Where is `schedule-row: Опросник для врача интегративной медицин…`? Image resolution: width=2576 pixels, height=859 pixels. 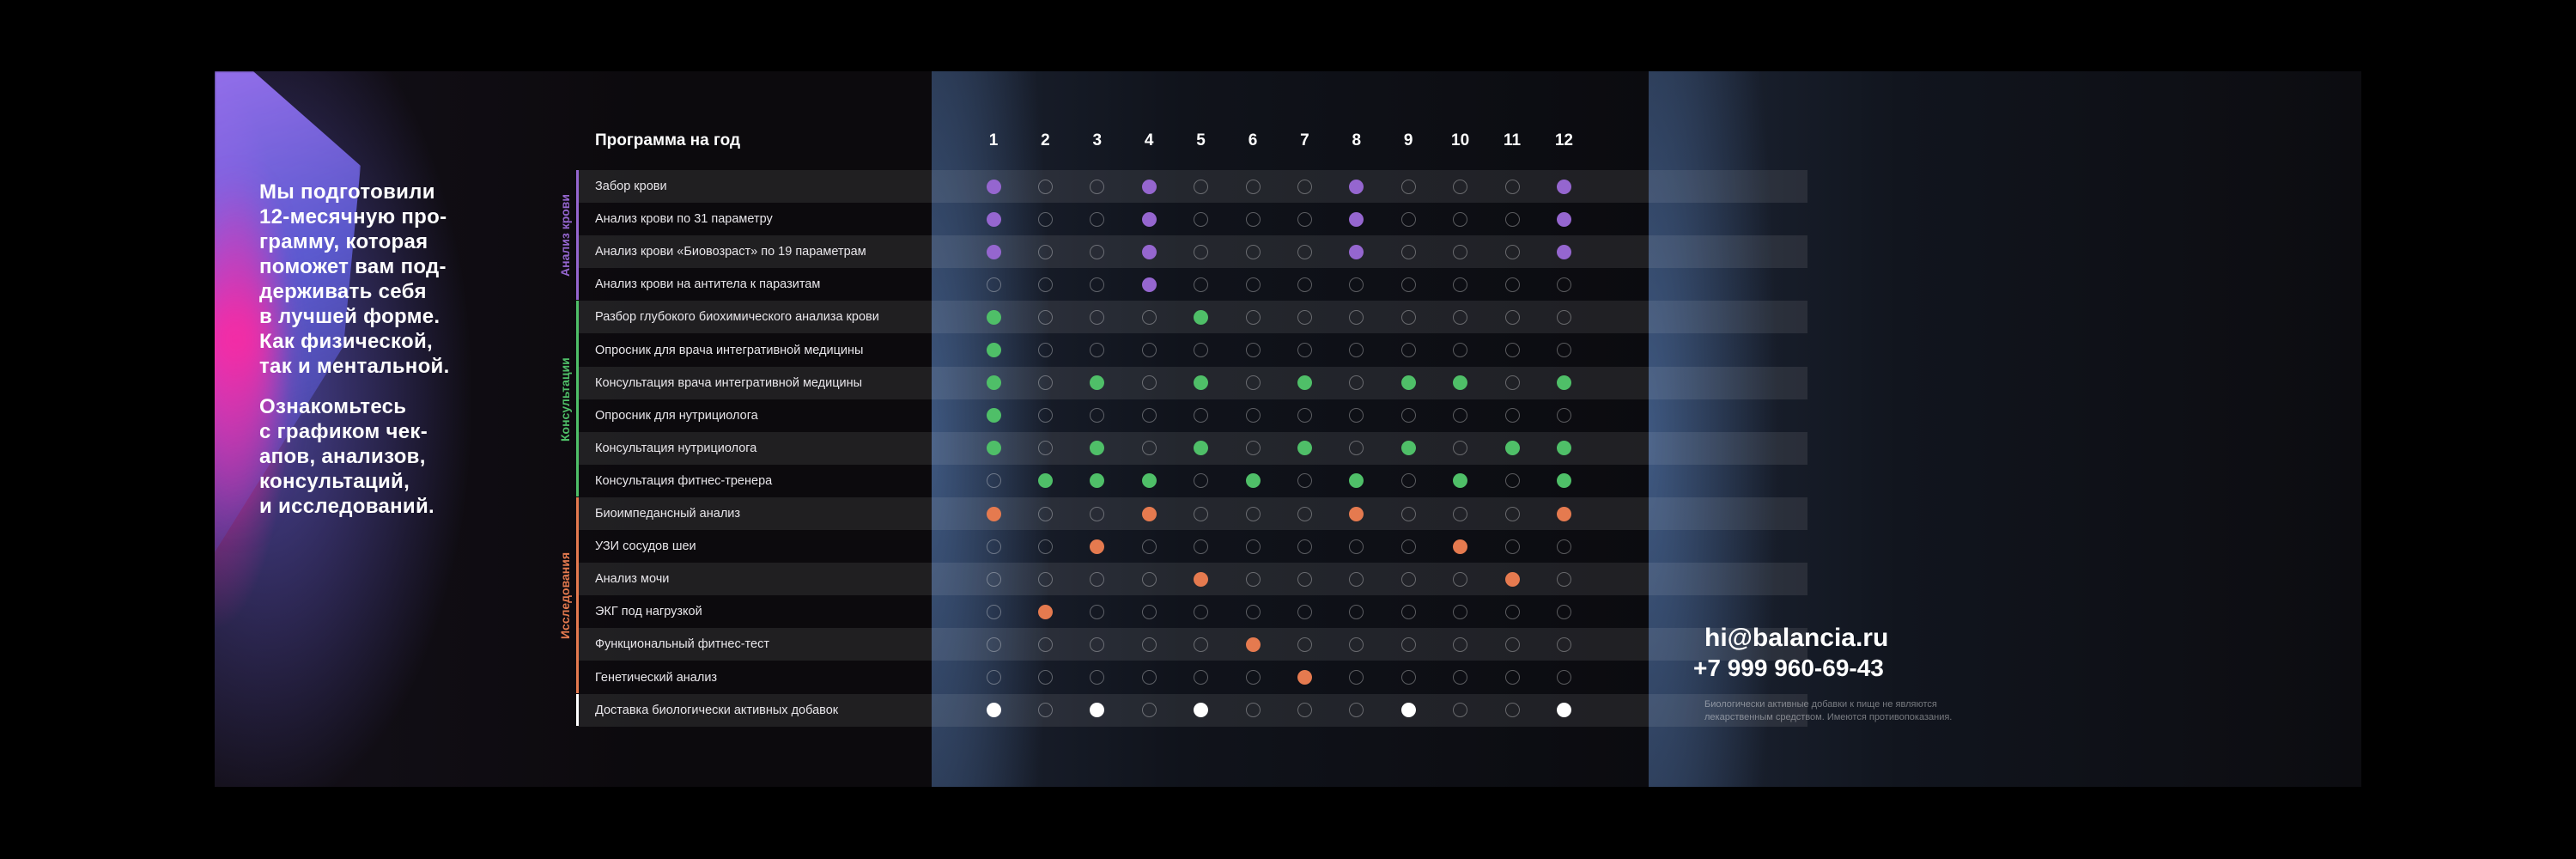
schedule-row: Опросник для врача интегративной медицин… is located at coordinates (1192, 351).